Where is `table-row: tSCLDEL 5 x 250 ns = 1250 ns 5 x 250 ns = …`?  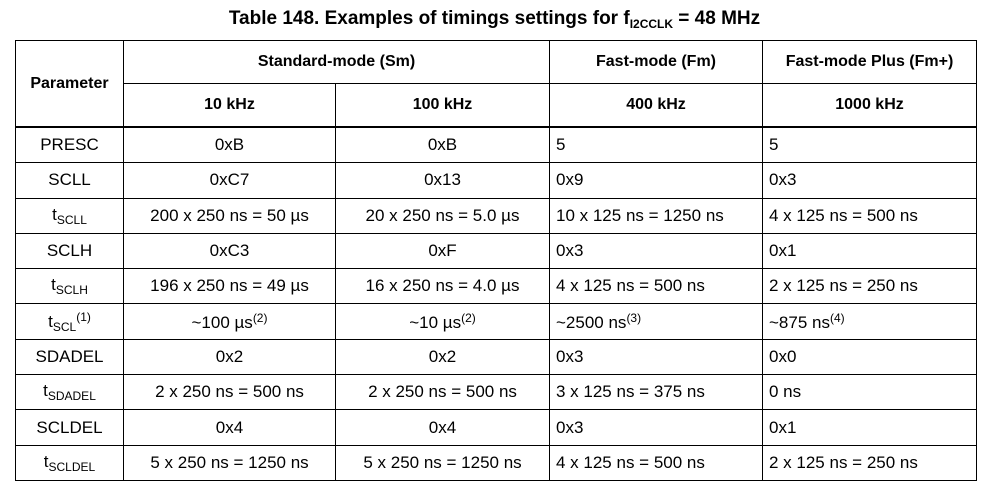 table-row: tSCLDEL 5 x 250 ns = 1250 ns 5 x 250 ns = … is located at coordinates (496, 462).